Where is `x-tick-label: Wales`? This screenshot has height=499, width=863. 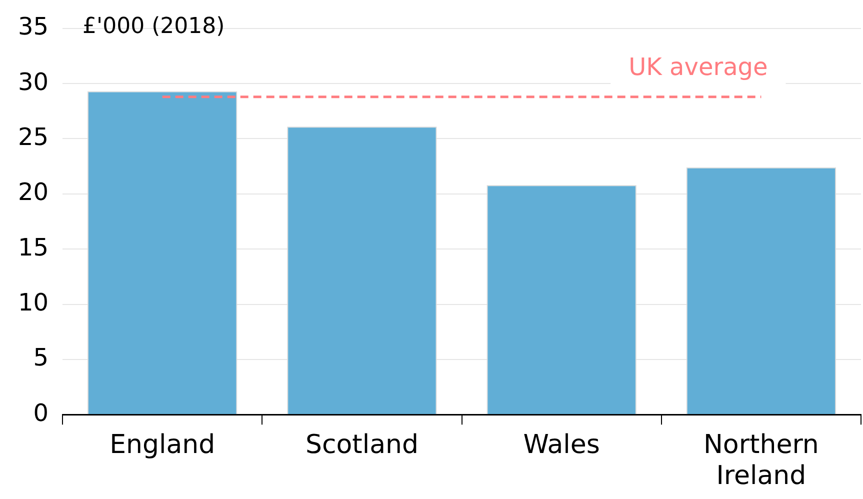 x-tick-label: Wales is located at coordinates (561, 445).